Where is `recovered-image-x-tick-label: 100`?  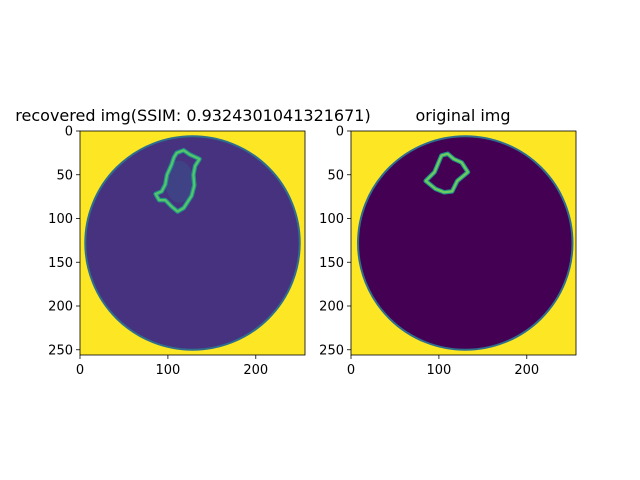 recovered-image-x-tick-label: 100 is located at coordinates (167, 370).